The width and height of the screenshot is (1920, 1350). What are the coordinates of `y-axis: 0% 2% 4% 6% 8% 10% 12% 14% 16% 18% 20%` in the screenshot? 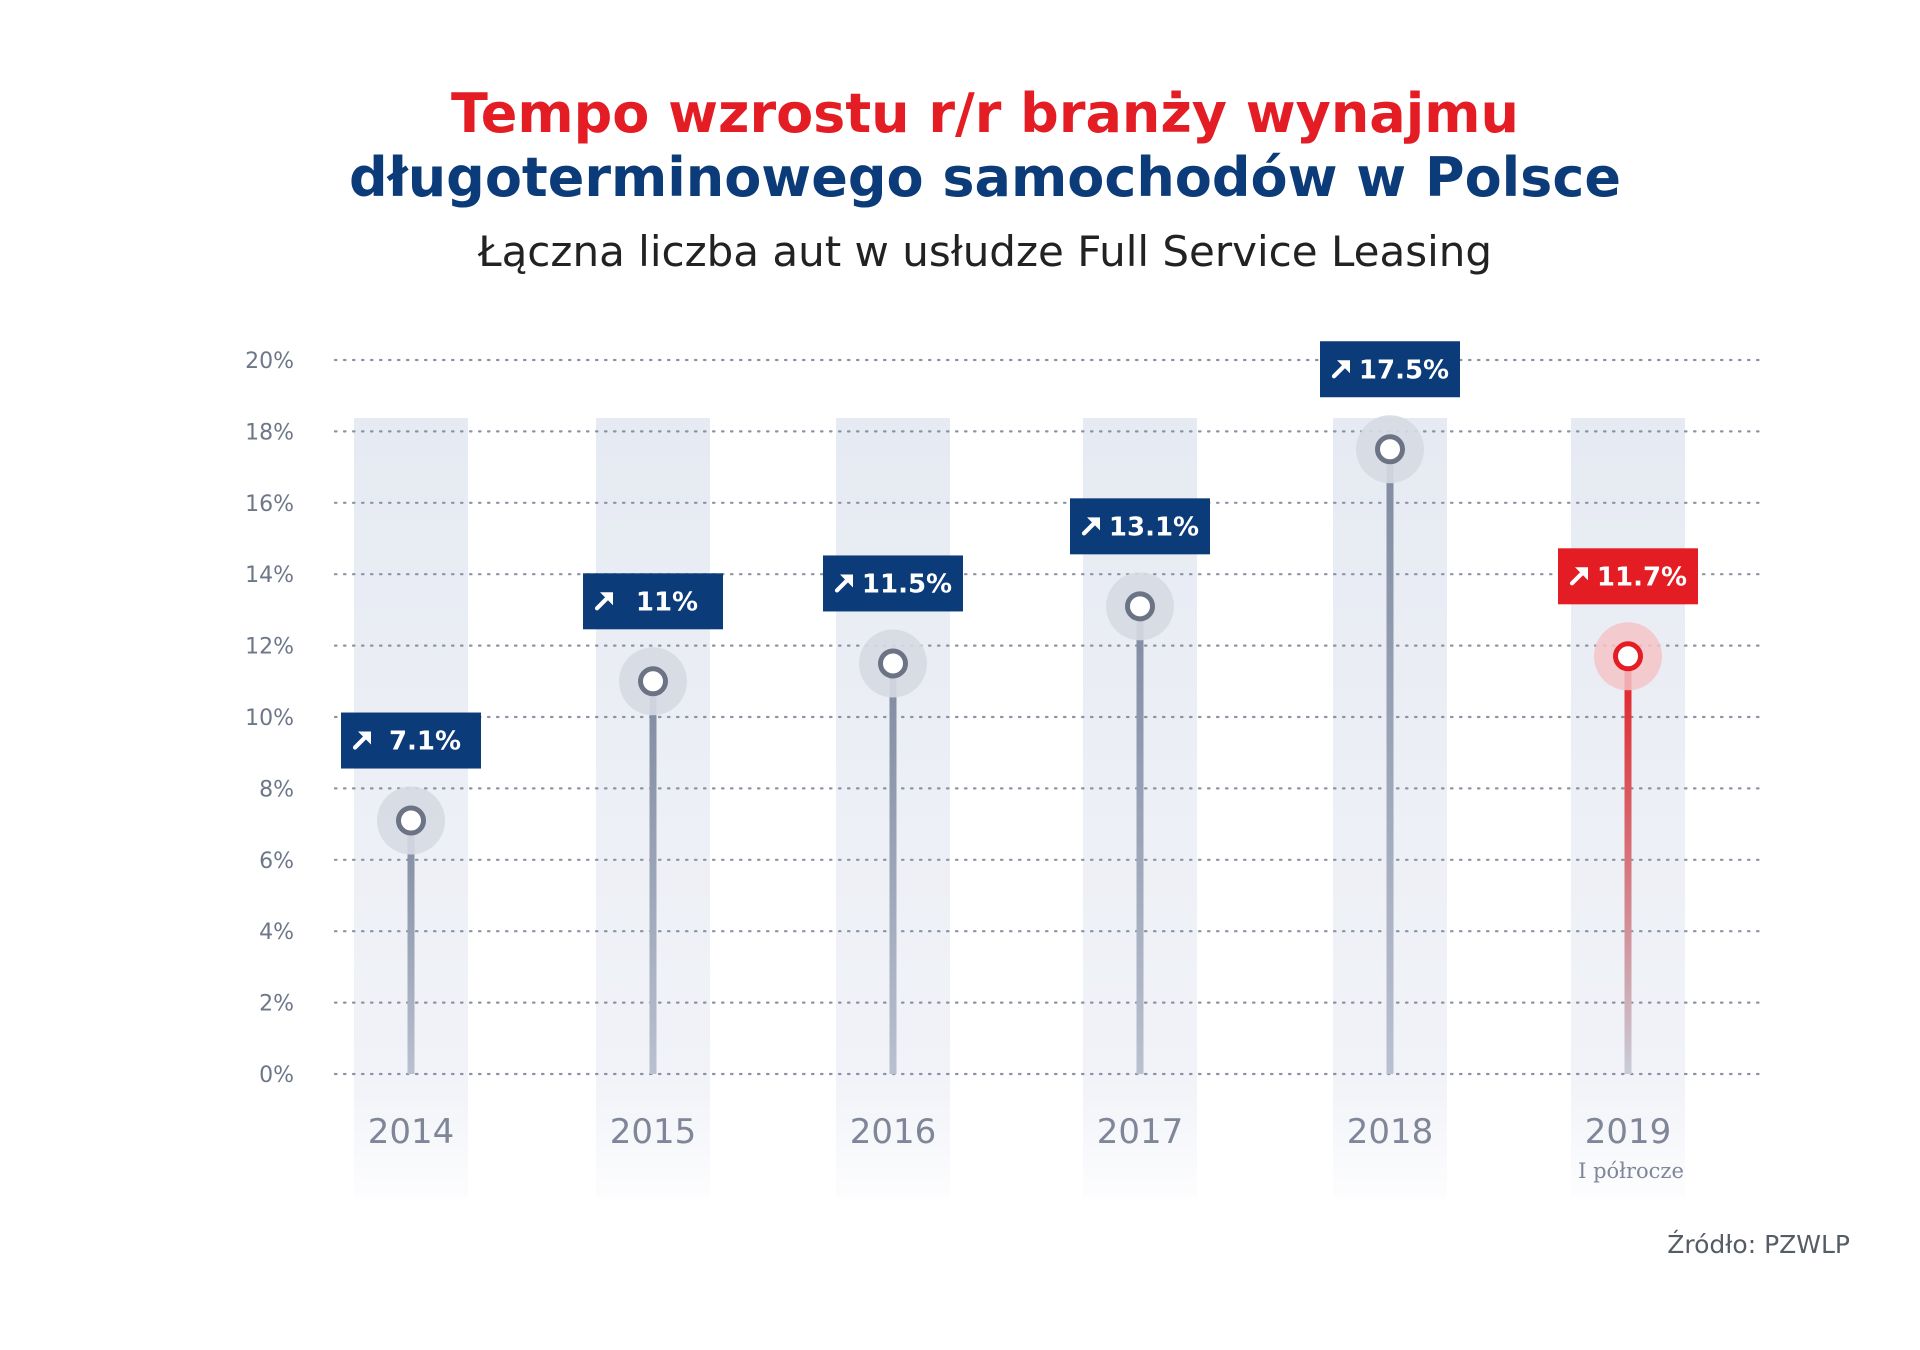 It's located at (269, 718).